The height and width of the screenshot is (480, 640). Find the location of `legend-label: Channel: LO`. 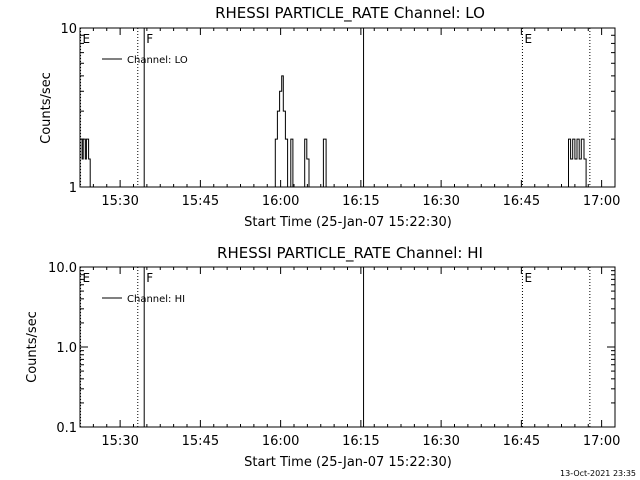

legend-label: Channel: LO is located at coordinates (157, 60).